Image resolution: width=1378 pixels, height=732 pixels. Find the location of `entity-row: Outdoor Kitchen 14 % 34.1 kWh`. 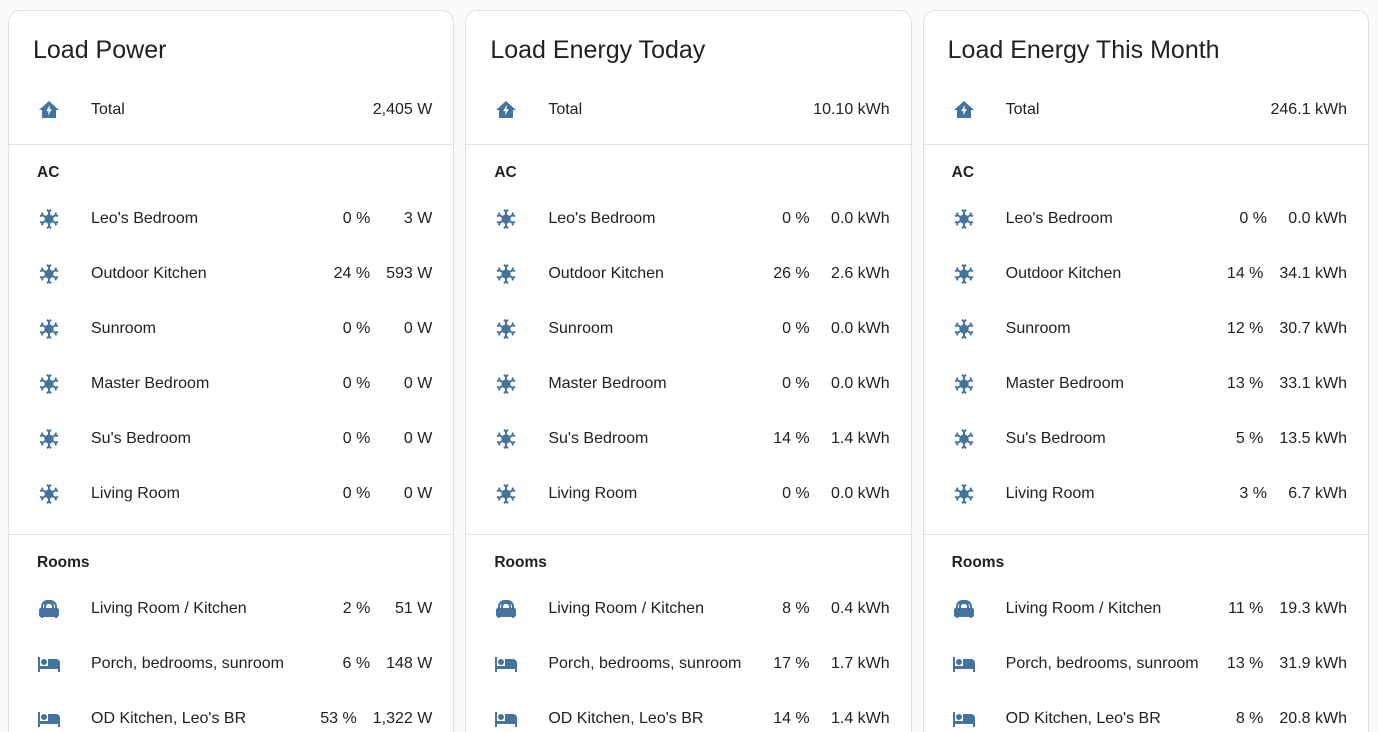

entity-row: Outdoor Kitchen 14 % 34.1 kWh is located at coordinates (1146, 273).